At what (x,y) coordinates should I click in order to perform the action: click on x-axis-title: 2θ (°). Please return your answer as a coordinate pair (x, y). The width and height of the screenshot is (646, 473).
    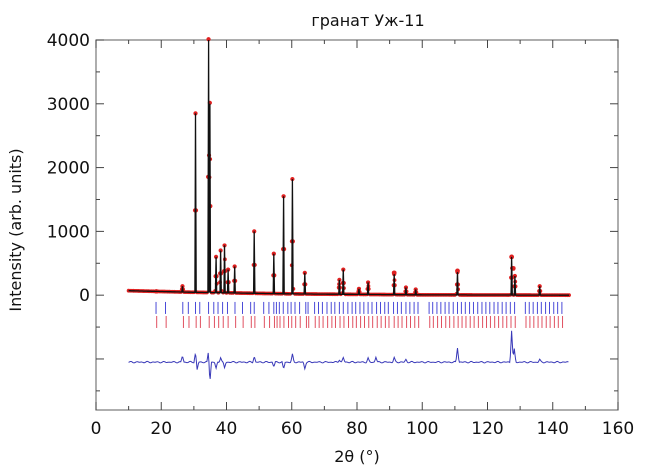
    Looking at the image, I should click on (357, 456).